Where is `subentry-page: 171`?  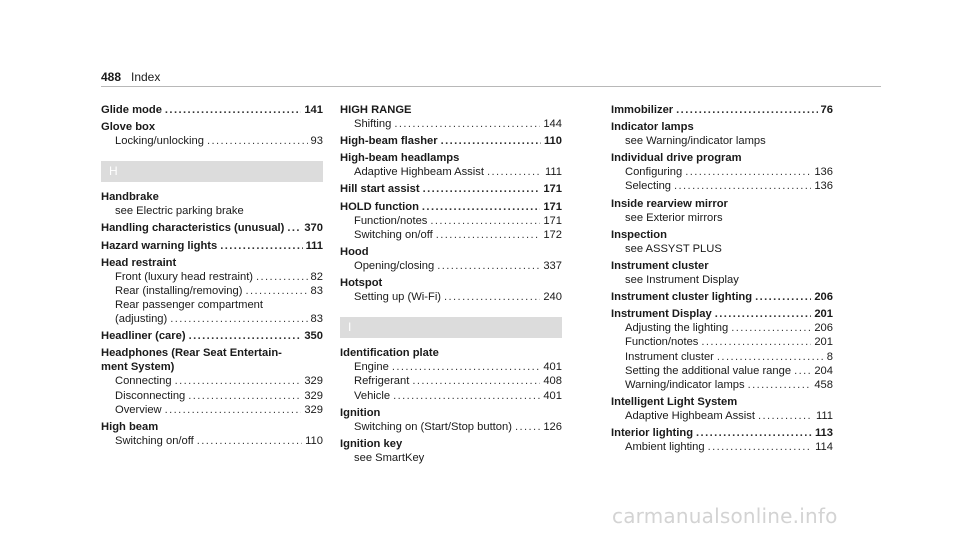 subentry-page: 171 is located at coordinates (552, 220).